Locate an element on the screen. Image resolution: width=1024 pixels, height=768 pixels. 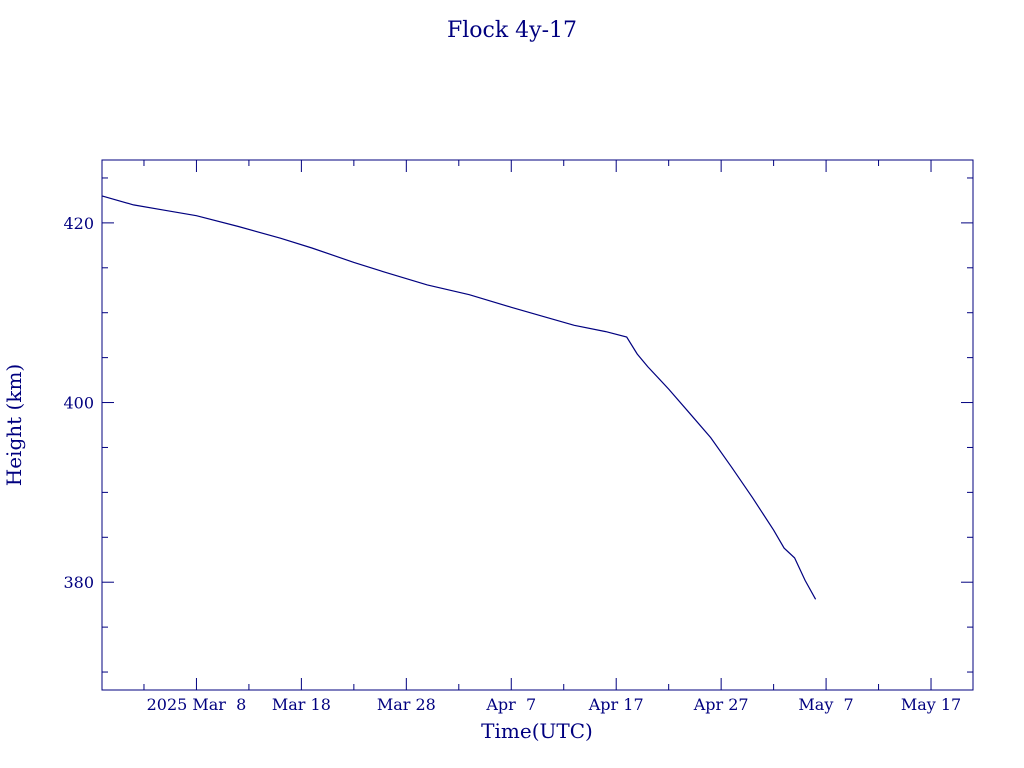
y-axis-label: Height (km) is located at coordinates (14, 425).